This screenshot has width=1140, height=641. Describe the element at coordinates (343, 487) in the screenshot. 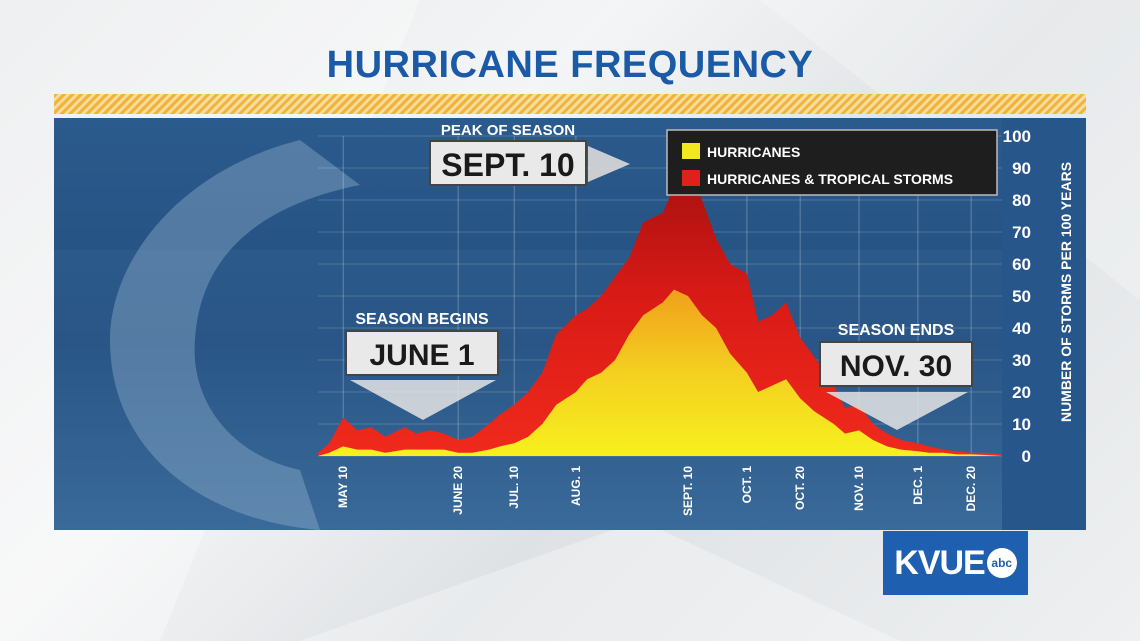

I see `x-tick-label: MAY 10` at that location.